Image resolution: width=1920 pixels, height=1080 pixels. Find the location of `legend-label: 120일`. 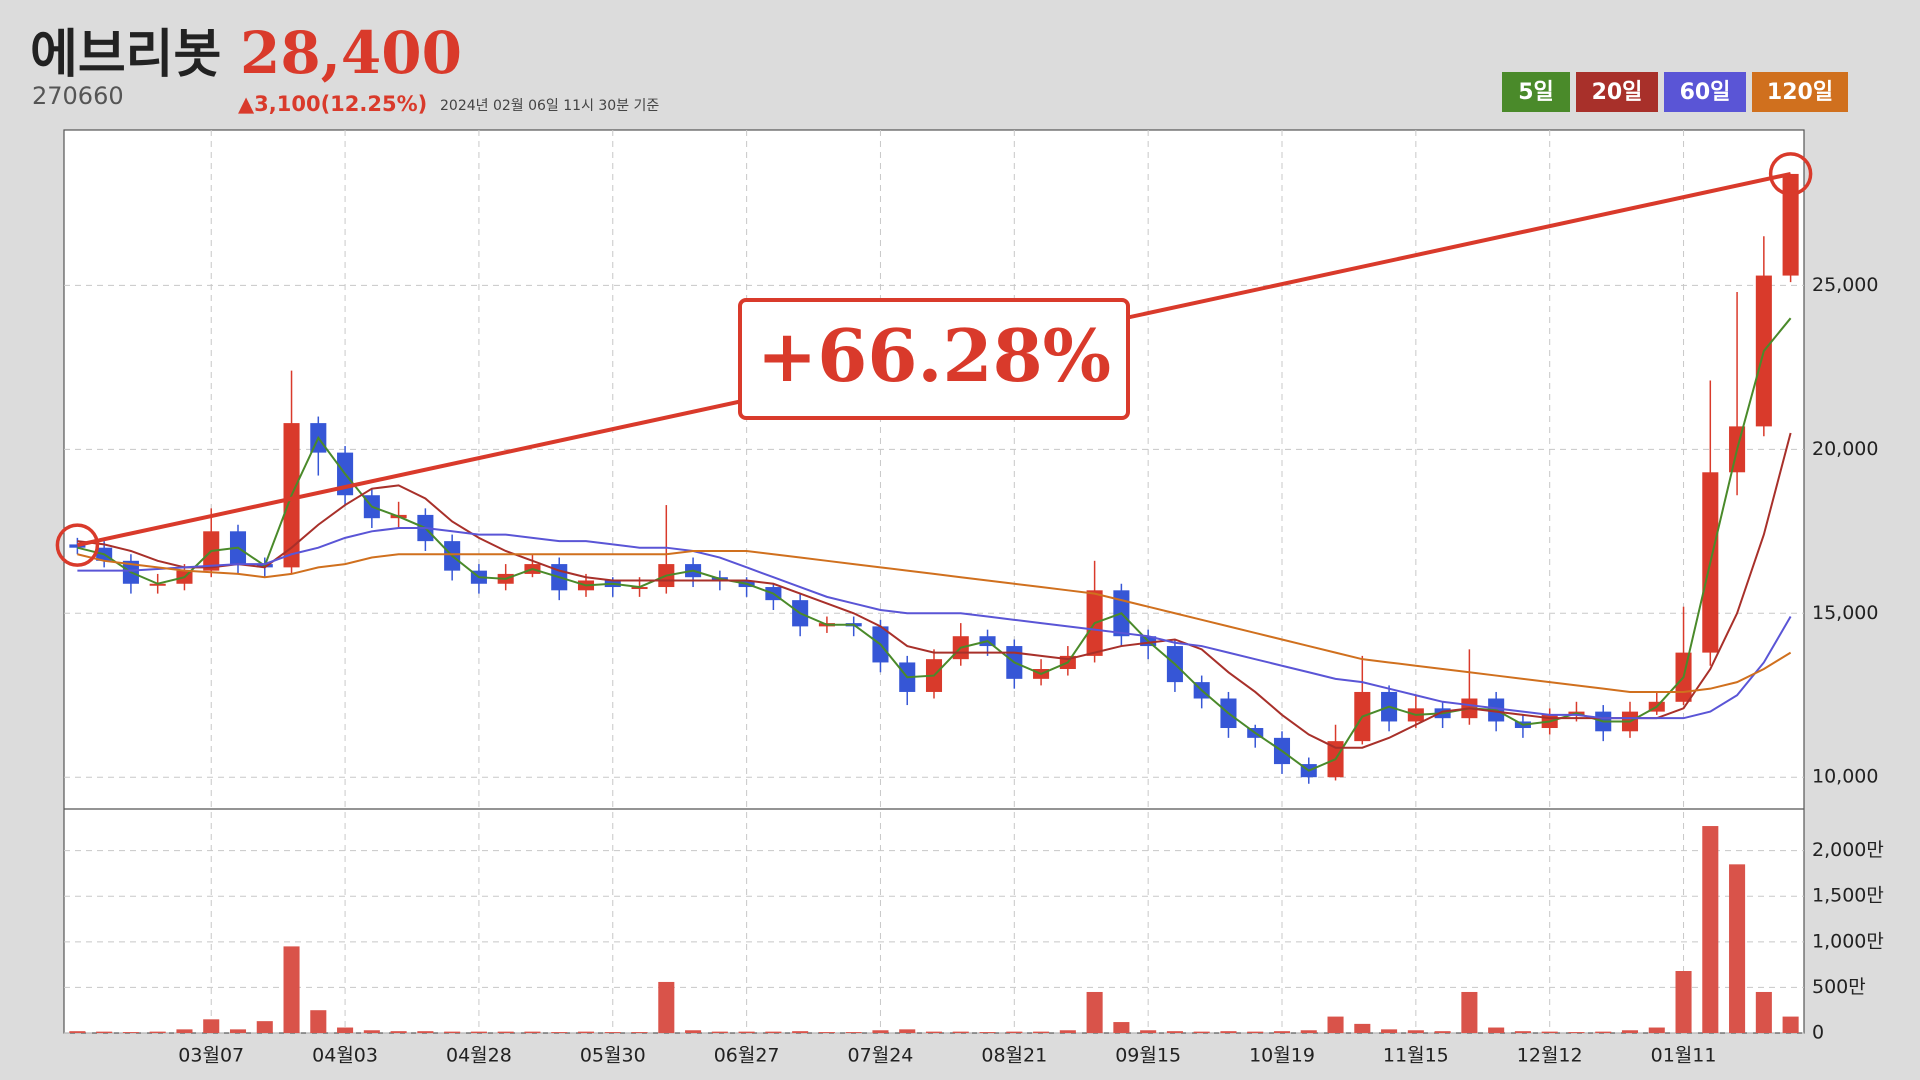

legend-label: 120일 is located at coordinates (1800, 92).